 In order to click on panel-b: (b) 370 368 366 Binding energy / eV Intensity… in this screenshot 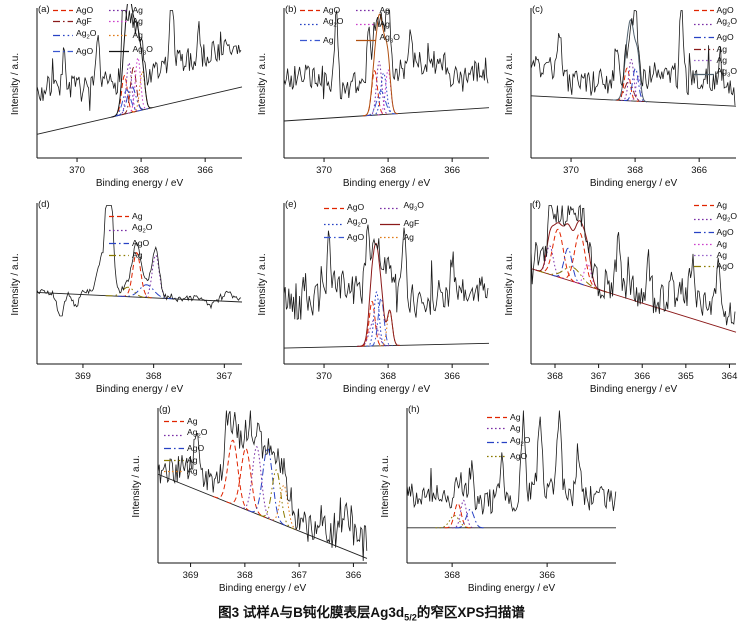, I will do `click(373, 98)`.